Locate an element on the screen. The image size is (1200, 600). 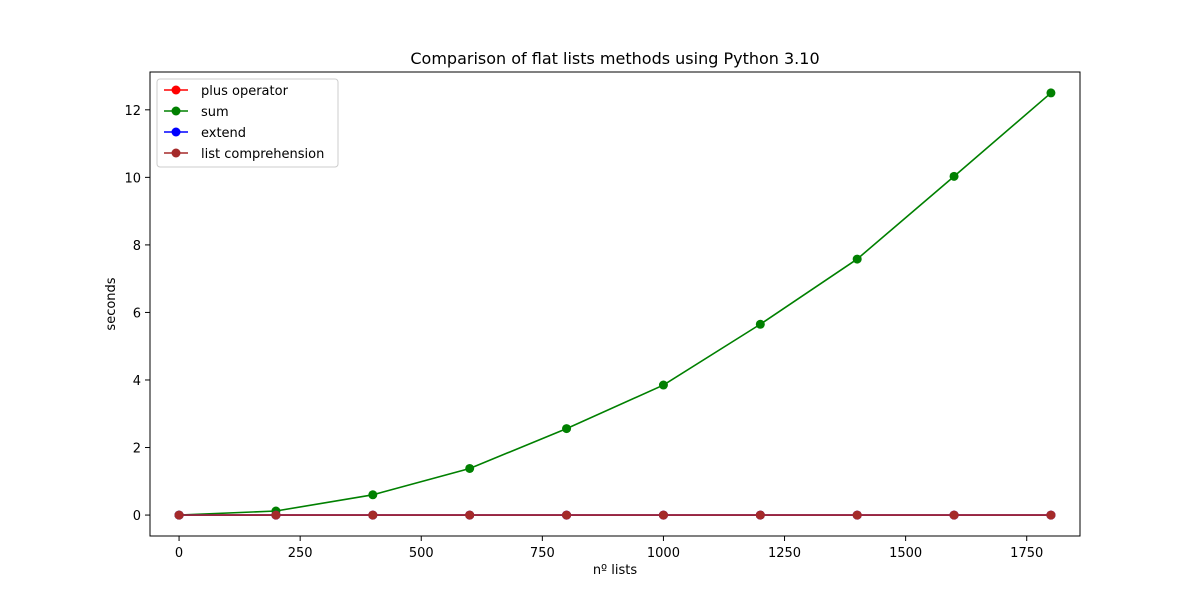
y-tick-label: 4 is located at coordinates (137, 381).